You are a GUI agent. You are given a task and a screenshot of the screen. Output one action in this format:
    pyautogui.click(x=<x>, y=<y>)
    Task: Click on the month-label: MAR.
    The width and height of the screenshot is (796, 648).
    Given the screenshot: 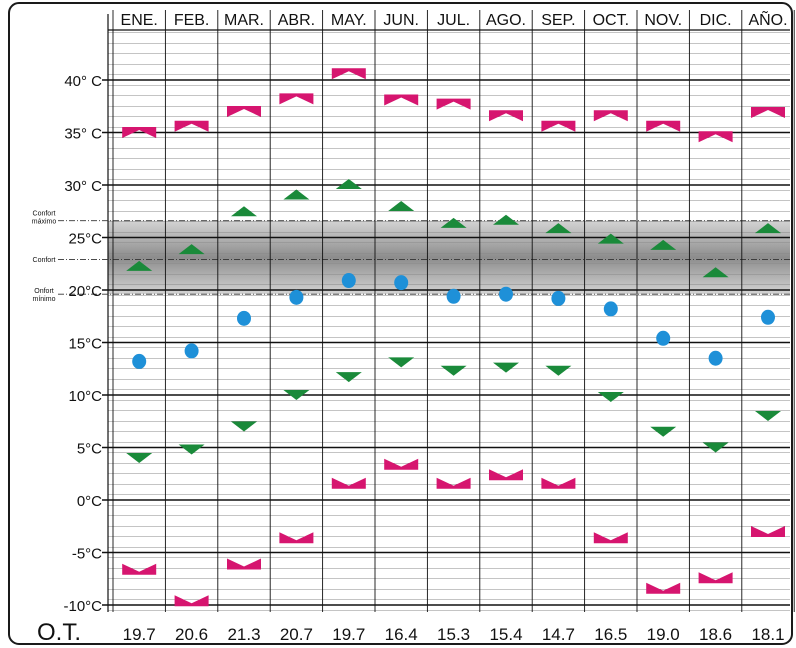 What is the action you would take?
    pyautogui.click(x=244, y=20)
    